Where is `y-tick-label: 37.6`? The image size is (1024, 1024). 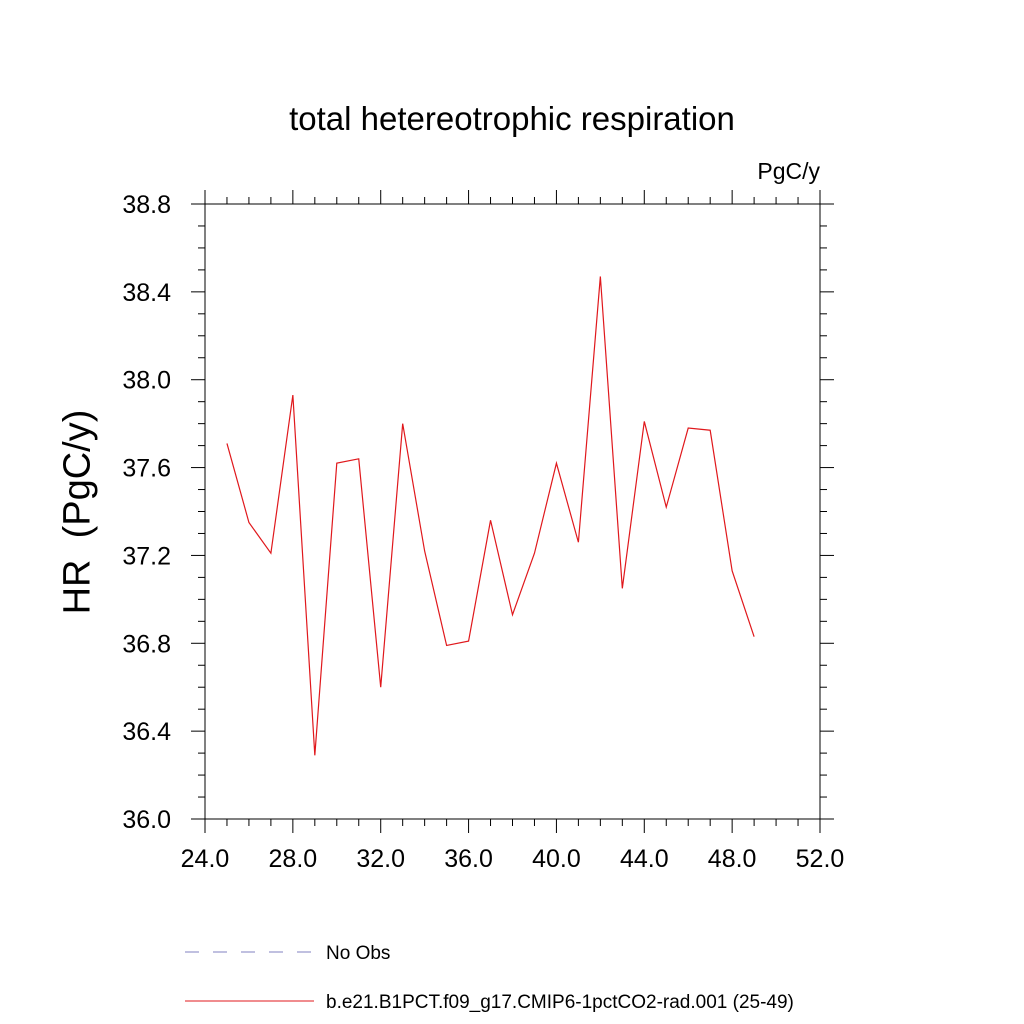 y-tick-label: 37.6 is located at coordinates (146, 469).